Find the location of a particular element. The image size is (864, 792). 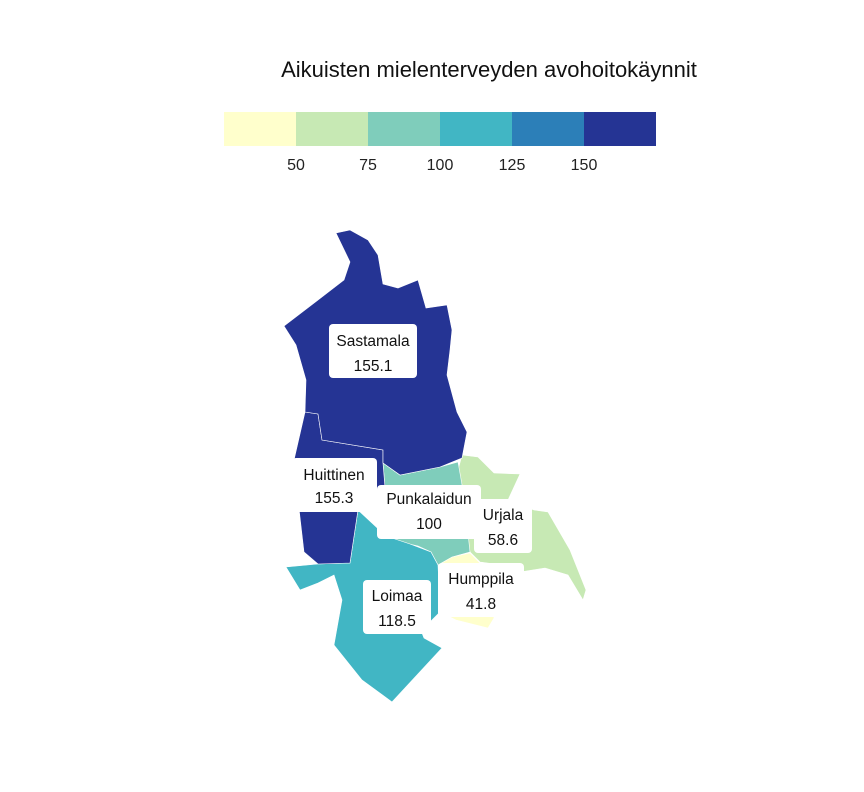

label-huittinen: Huittinen 155.3 is located at coordinates (334, 485).